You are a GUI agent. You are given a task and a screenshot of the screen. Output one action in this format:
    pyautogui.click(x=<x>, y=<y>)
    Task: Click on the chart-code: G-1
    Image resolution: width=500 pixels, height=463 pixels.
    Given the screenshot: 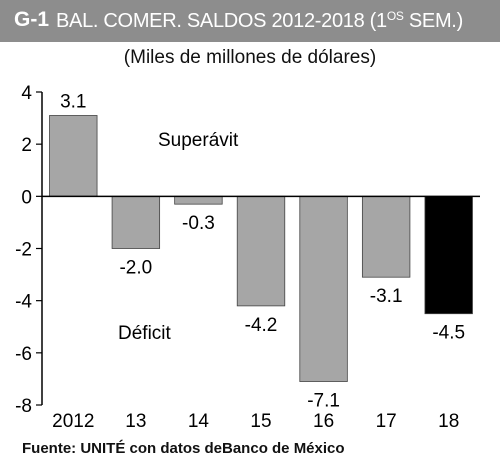 What is the action you would take?
    pyautogui.click(x=32, y=19)
    